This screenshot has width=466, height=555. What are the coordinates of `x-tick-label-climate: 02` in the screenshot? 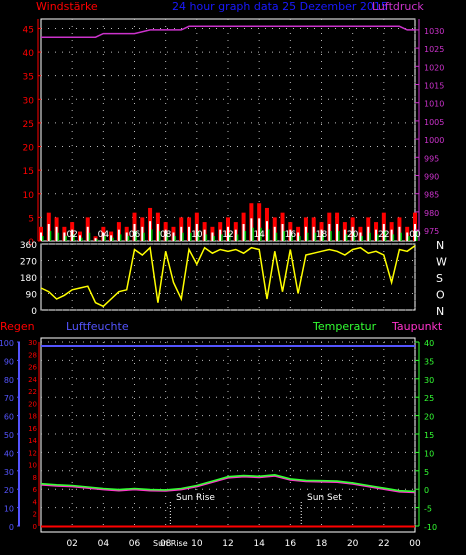 It's located at (71, 544).